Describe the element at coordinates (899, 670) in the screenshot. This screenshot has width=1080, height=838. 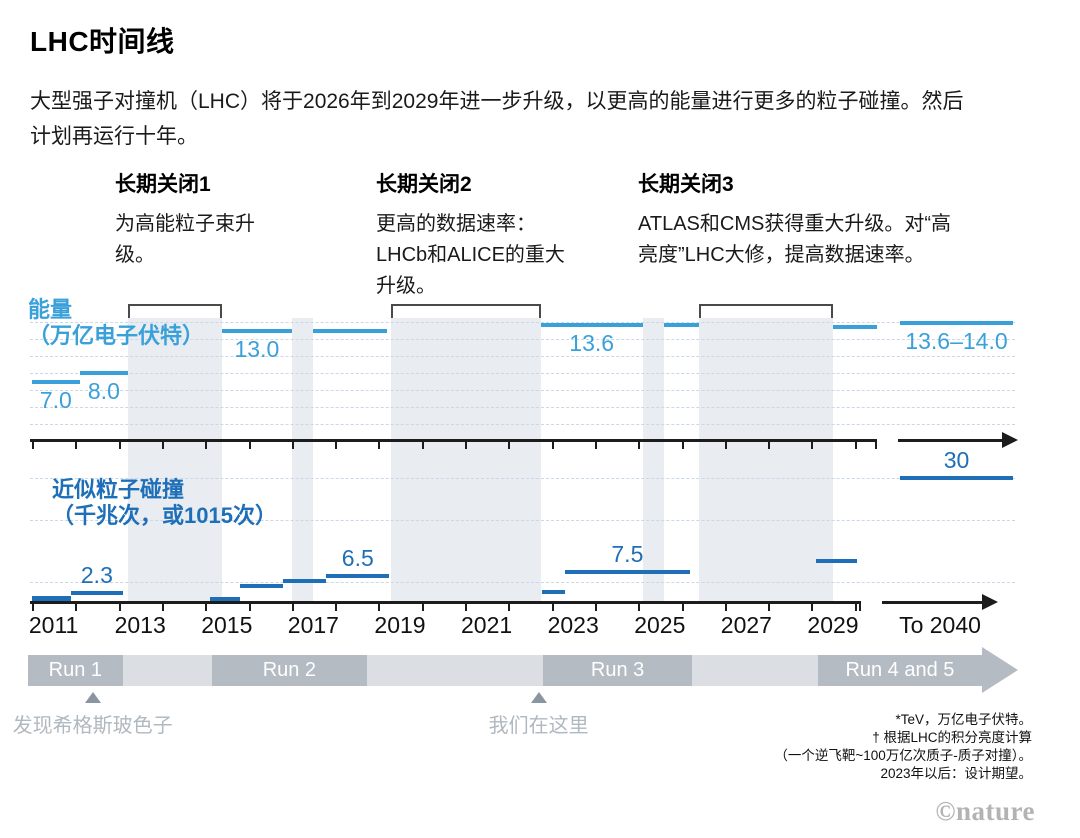
I see `run-bar-run-4-and-5: Run 4 and 5` at that location.